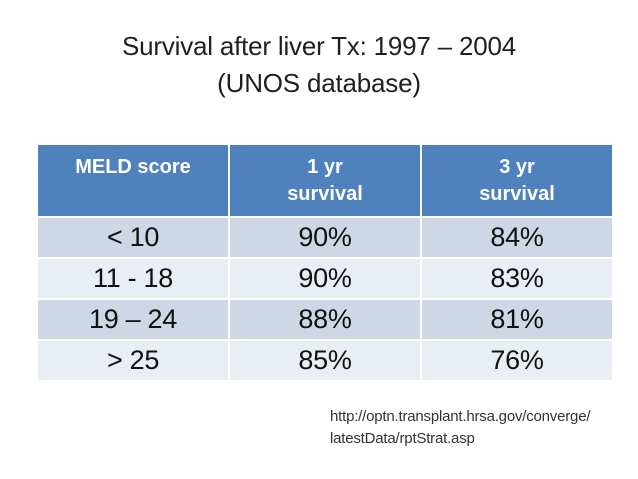  I want to click on column-header-3yr-survival: 3 yr survival, so click(517, 180).